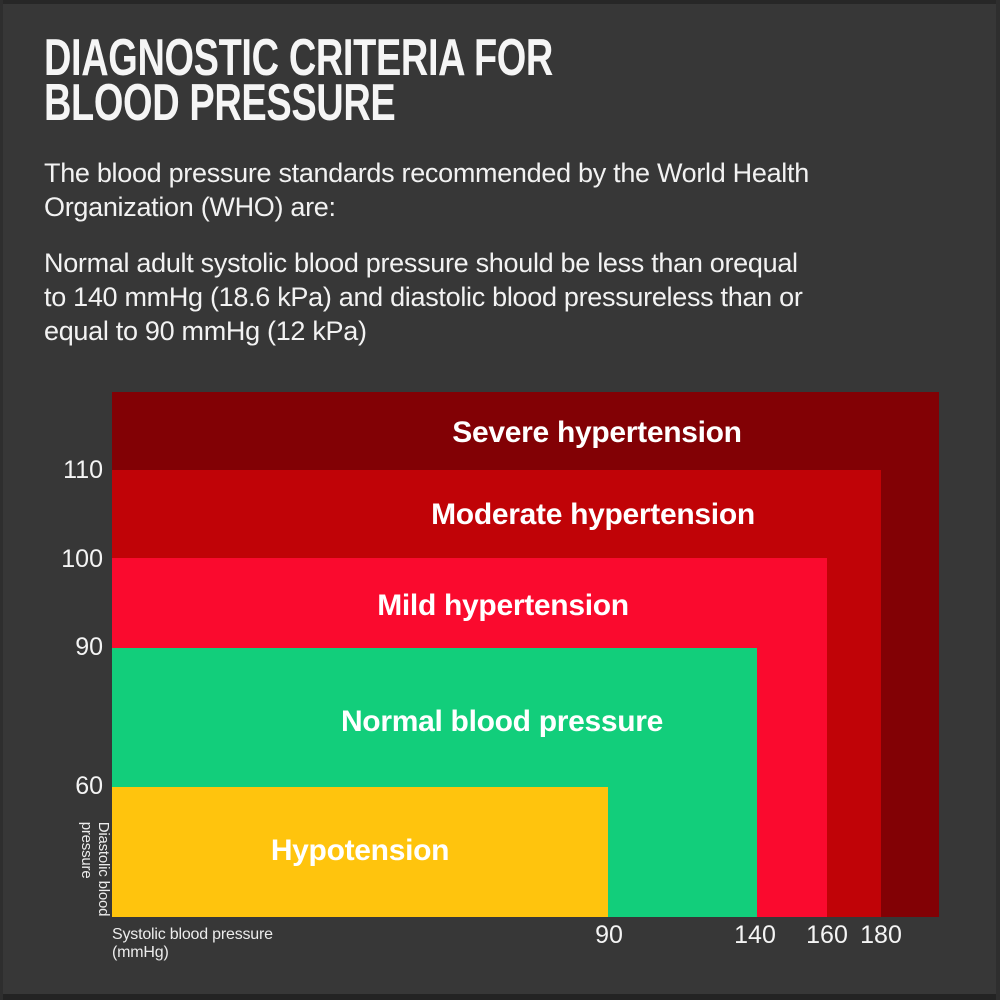 This screenshot has width=1000, height=1000. I want to click on x-tick-160: 160, so click(827, 935).